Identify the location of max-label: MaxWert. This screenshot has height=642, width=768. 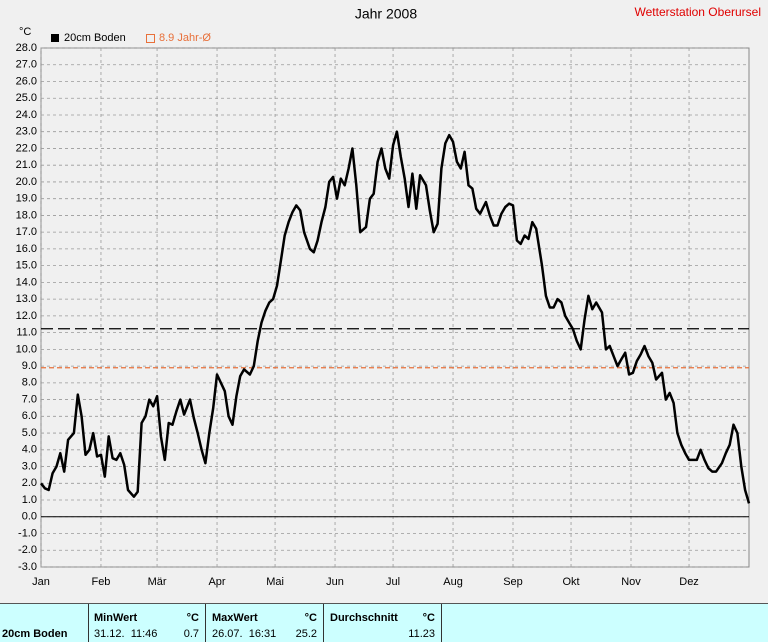
(235, 618).